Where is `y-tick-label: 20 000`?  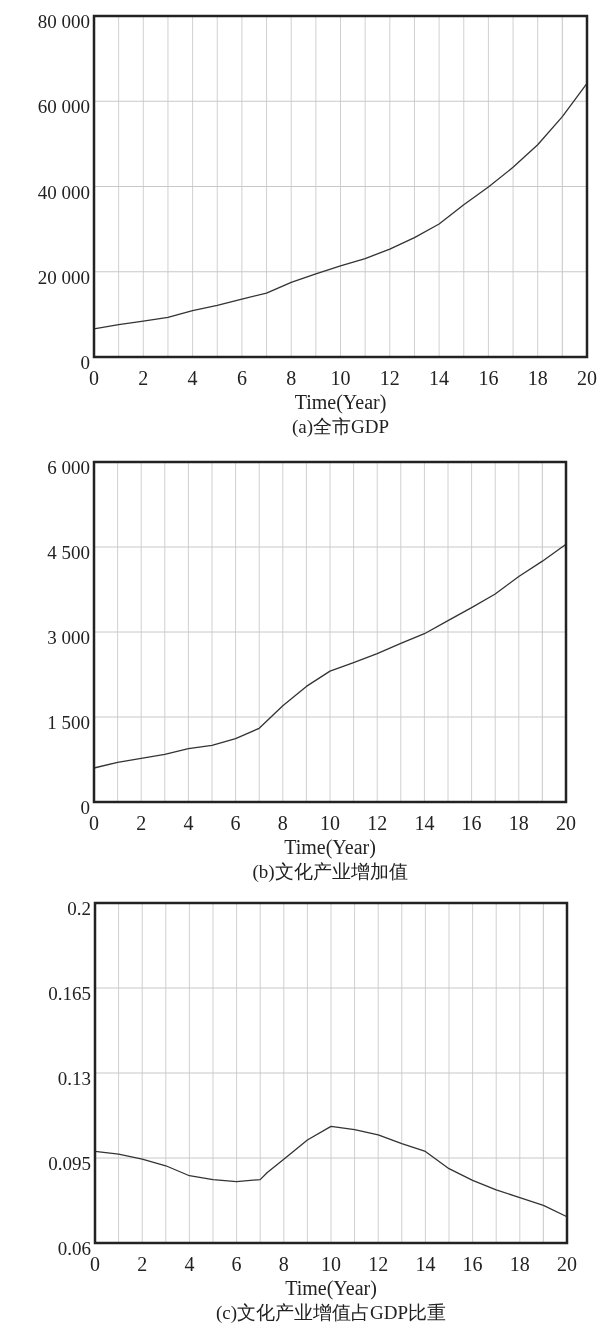 y-tick-label: 20 000 is located at coordinates (63, 277).